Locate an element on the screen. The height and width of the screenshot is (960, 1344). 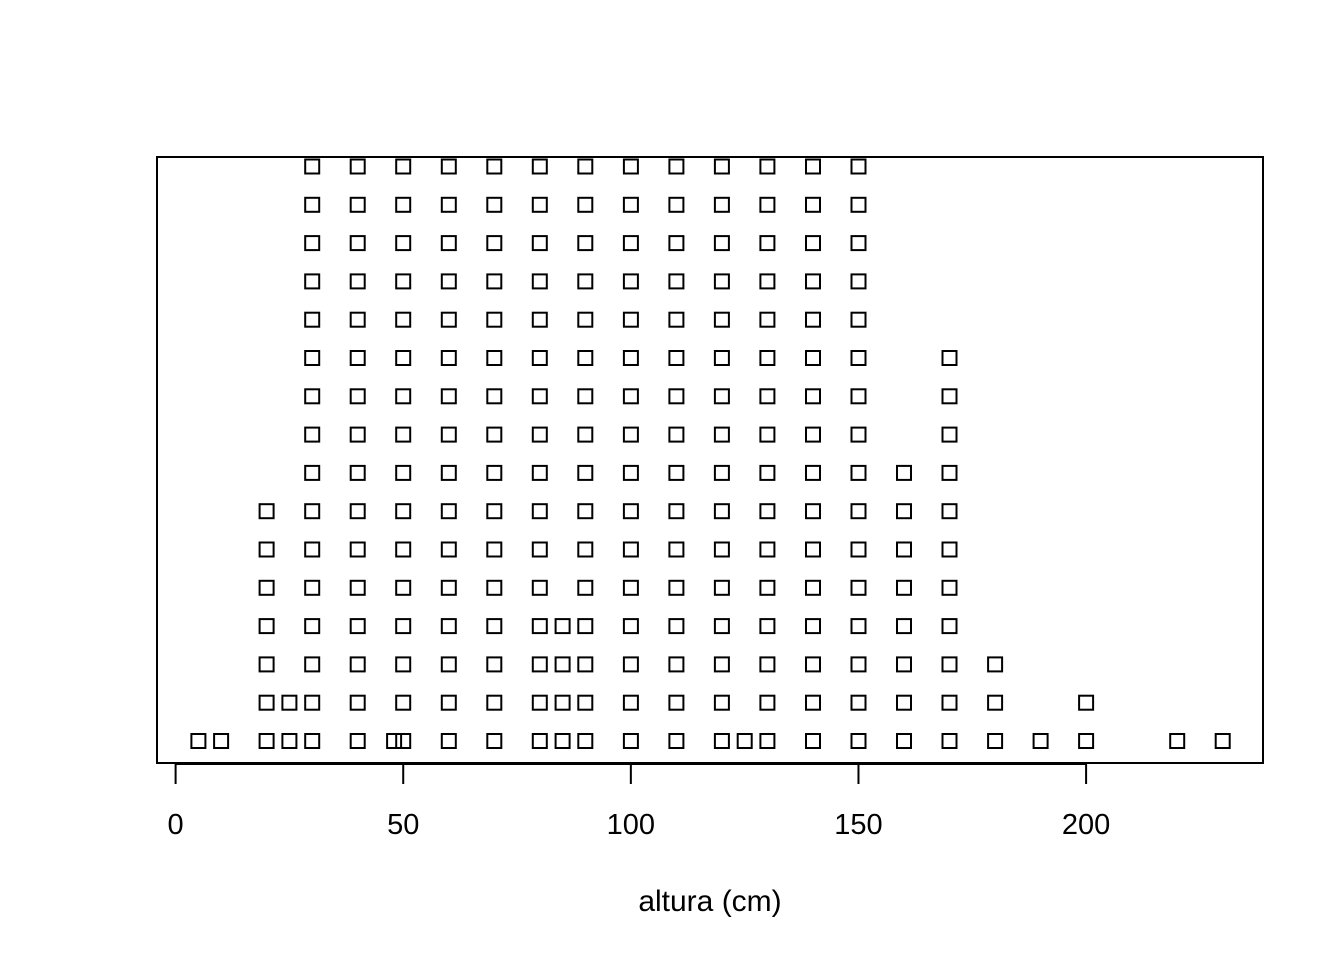
x-tick-label: 100 is located at coordinates (631, 825).